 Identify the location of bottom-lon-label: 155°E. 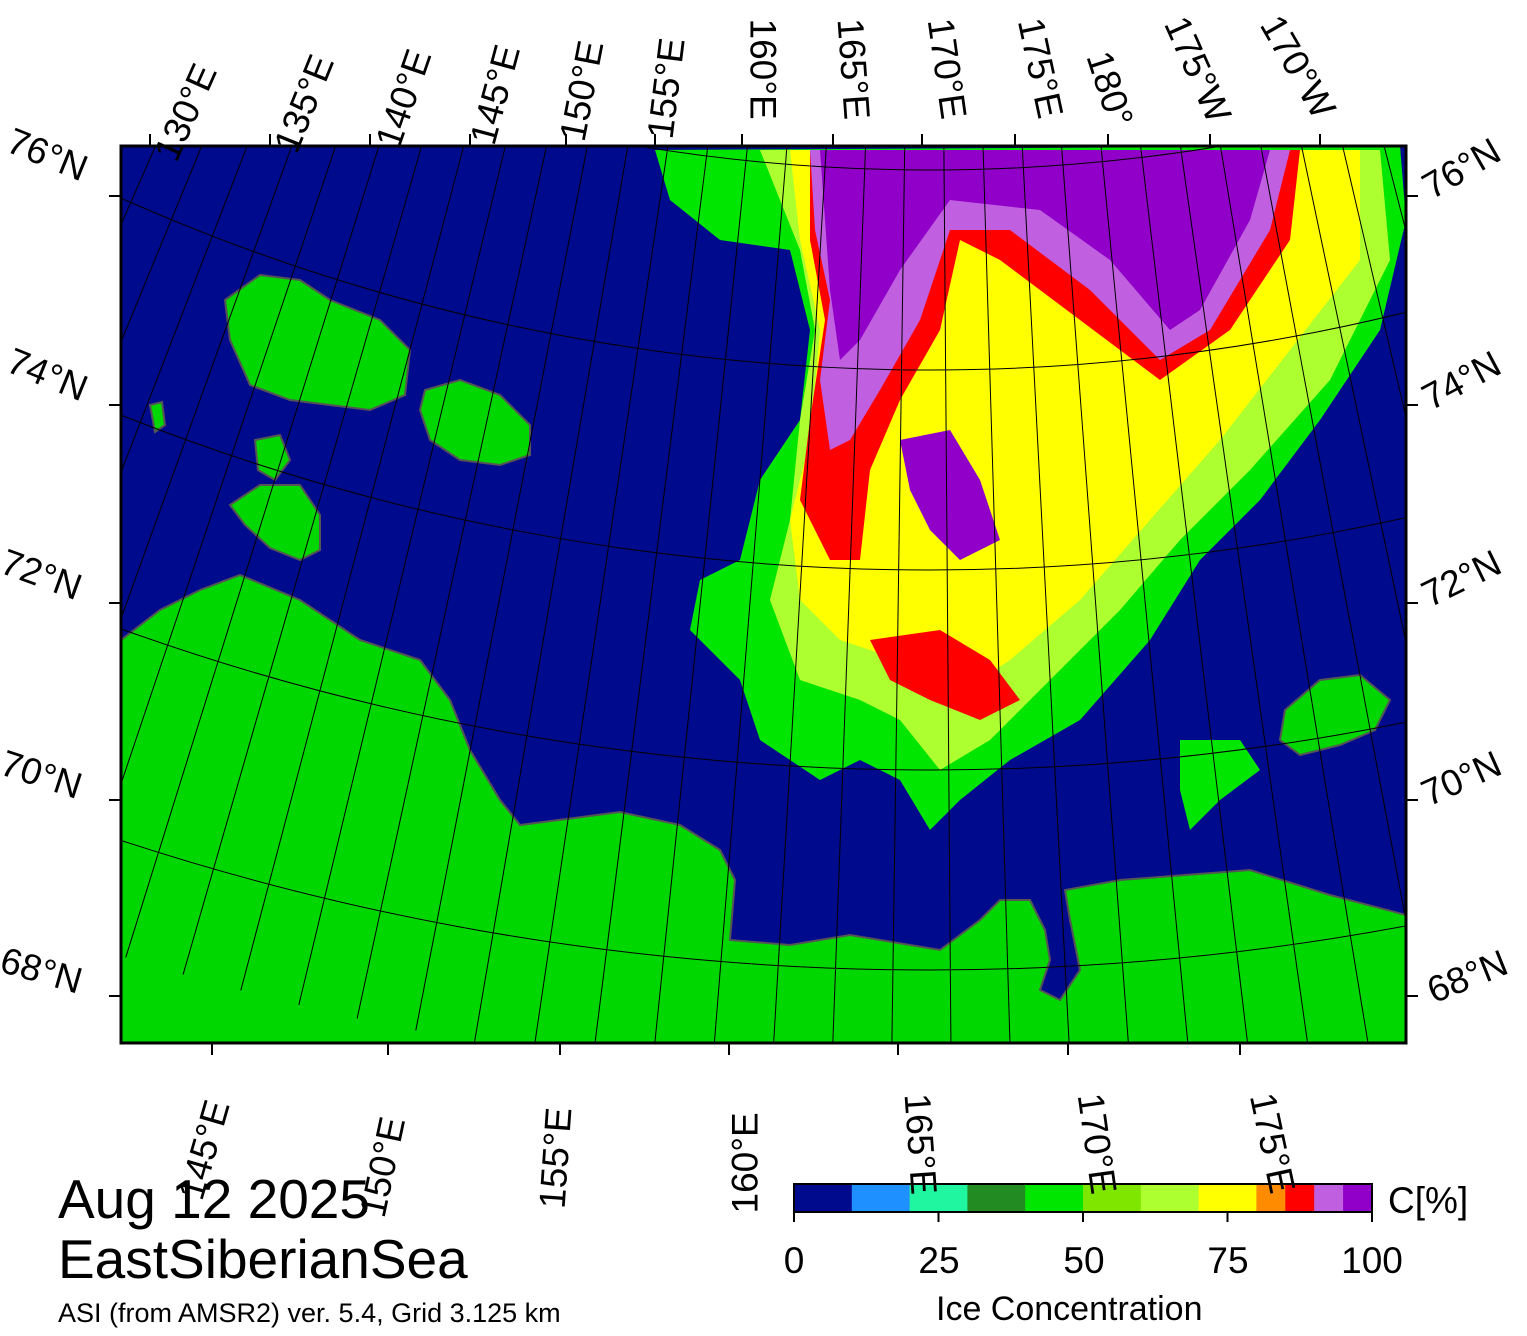
(555, 1158).